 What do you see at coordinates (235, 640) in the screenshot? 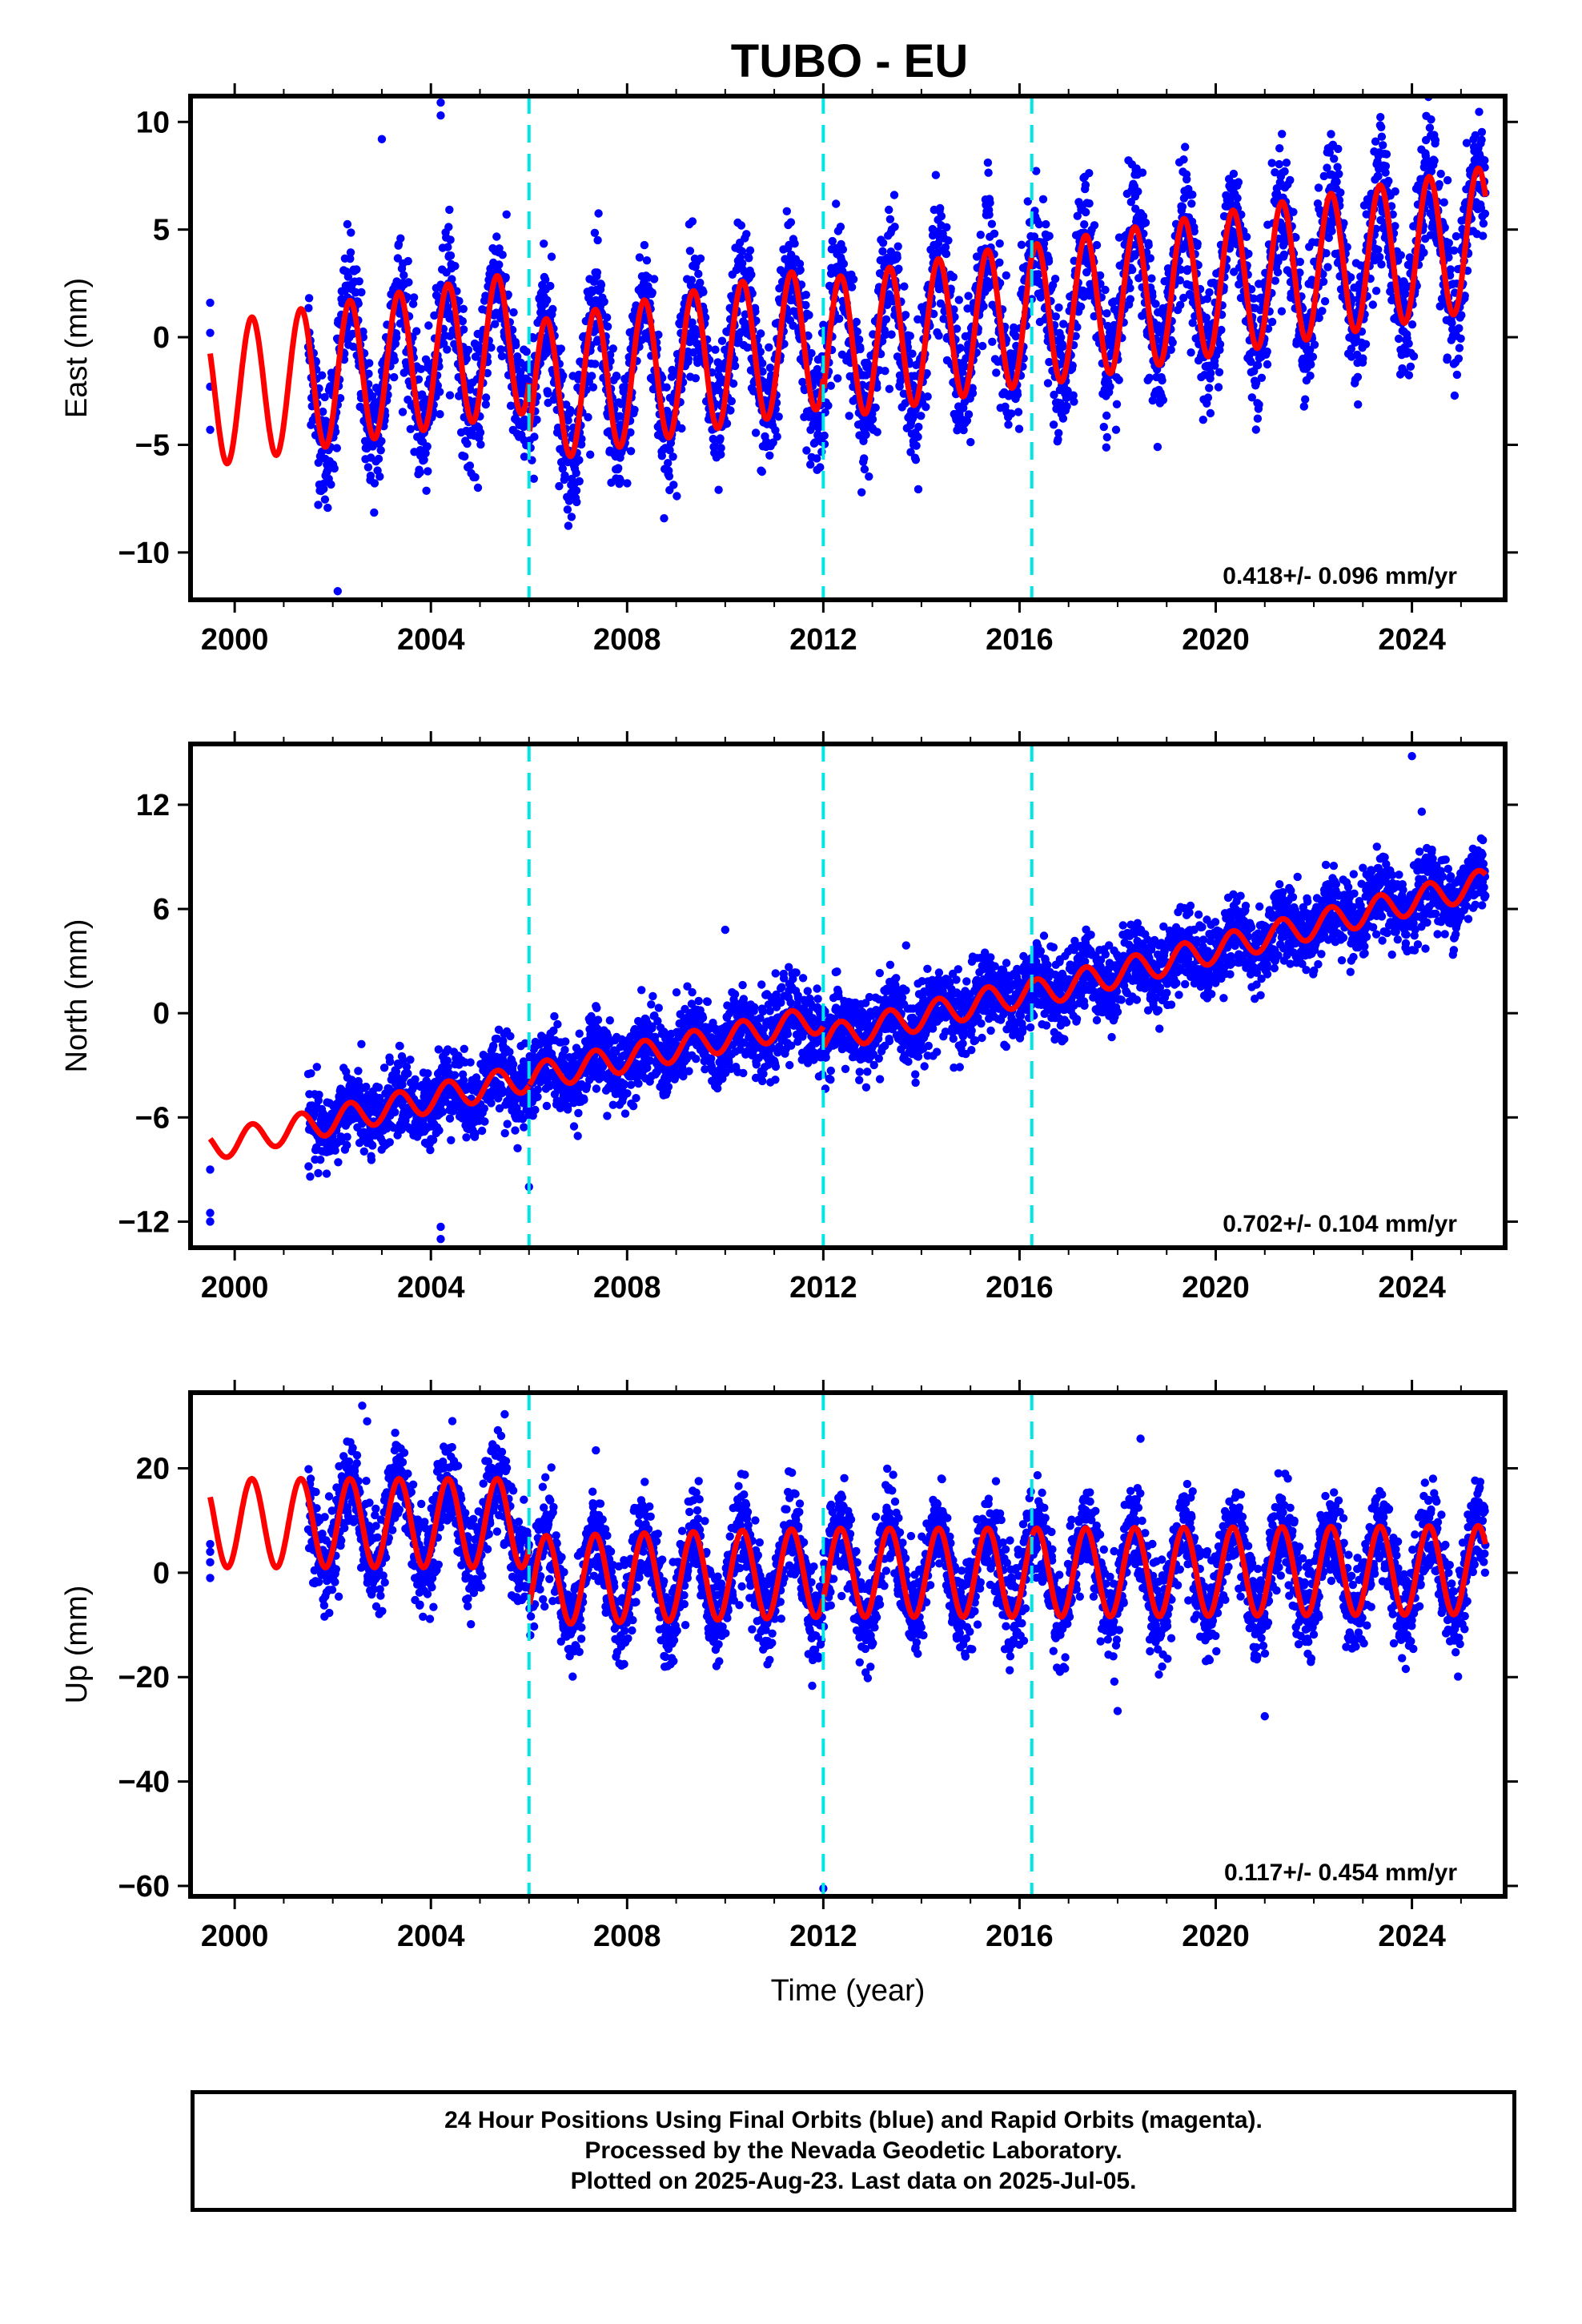
I see `x-tick-label: 2000` at bounding box center [235, 640].